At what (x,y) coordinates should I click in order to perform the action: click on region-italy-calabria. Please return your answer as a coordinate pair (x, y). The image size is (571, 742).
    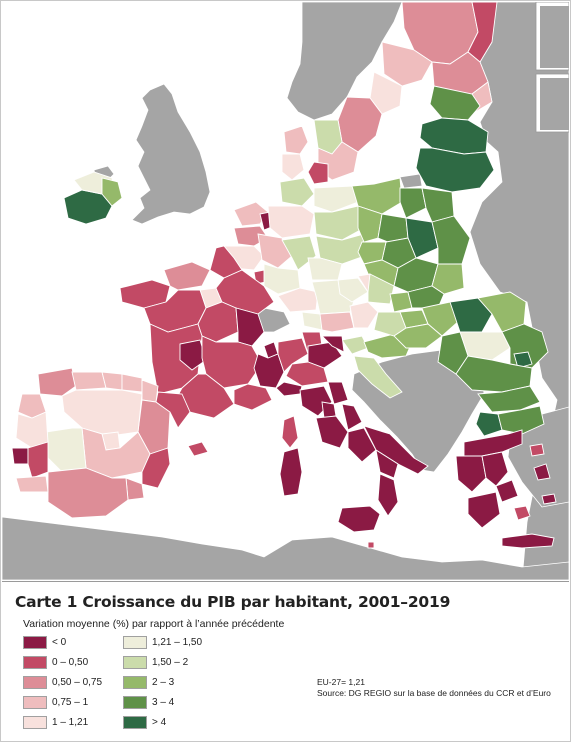
    Looking at the image, I should click on (388, 495).